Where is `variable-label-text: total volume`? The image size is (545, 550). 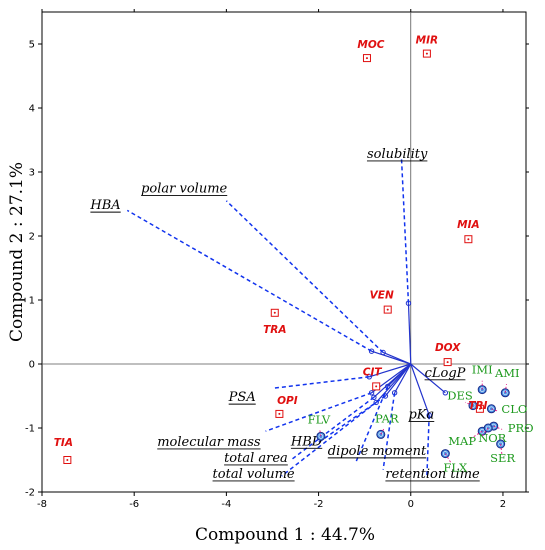 variable-label-text: total volume is located at coordinates (254, 474).